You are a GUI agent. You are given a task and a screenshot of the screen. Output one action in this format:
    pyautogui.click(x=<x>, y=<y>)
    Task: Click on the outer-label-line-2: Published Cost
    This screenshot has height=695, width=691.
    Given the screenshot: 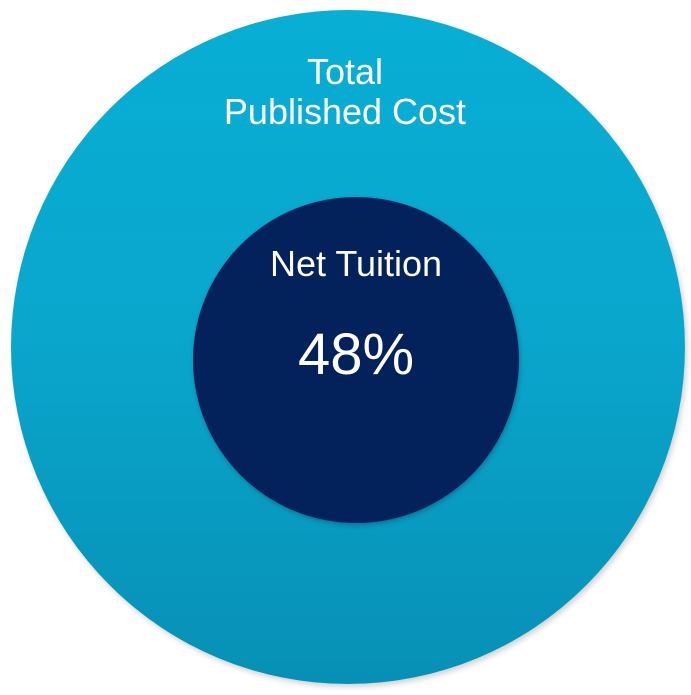 What is the action you would take?
    pyautogui.click(x=345, y=111)
    